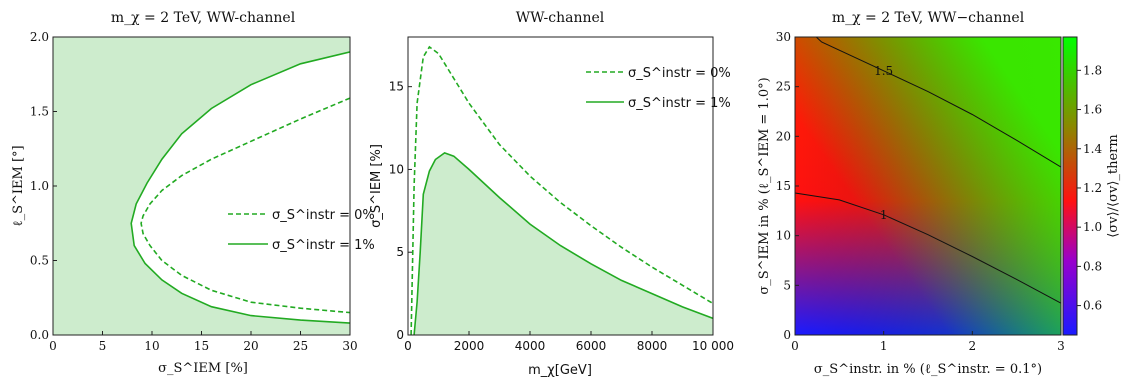 The image size is (1126, 381). Describe the element at coordinates (1092, 306) in the screenshot. I see `colorbar-tick-label: 0.6` at that location.